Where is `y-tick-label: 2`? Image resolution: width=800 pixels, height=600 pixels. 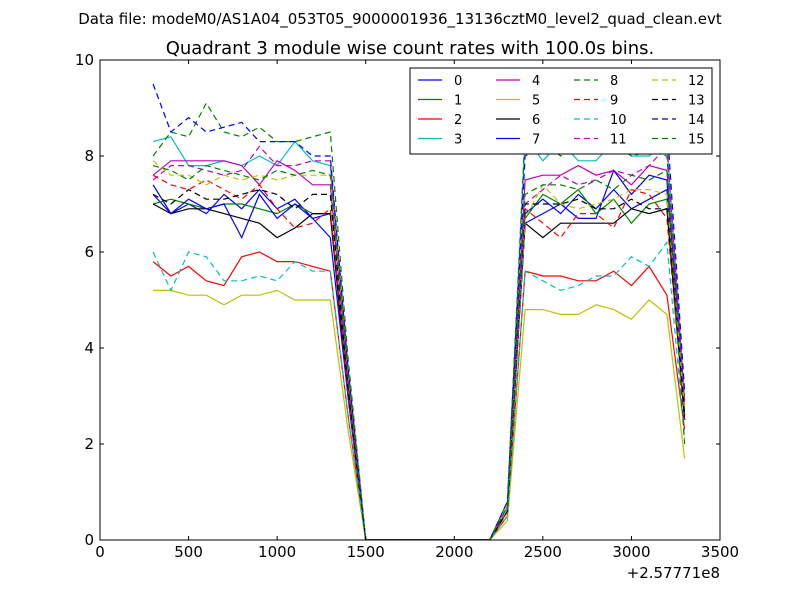 y-tick-label: 2 is located at coordinates (89, 444).